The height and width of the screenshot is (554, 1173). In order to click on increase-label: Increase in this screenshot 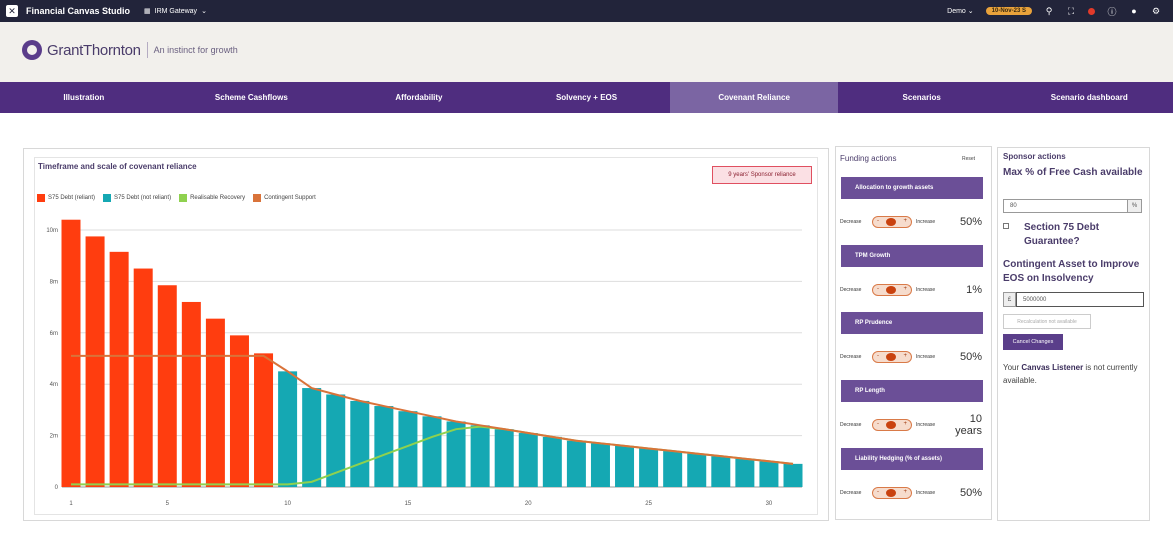, I will do `click(926, 222)`.